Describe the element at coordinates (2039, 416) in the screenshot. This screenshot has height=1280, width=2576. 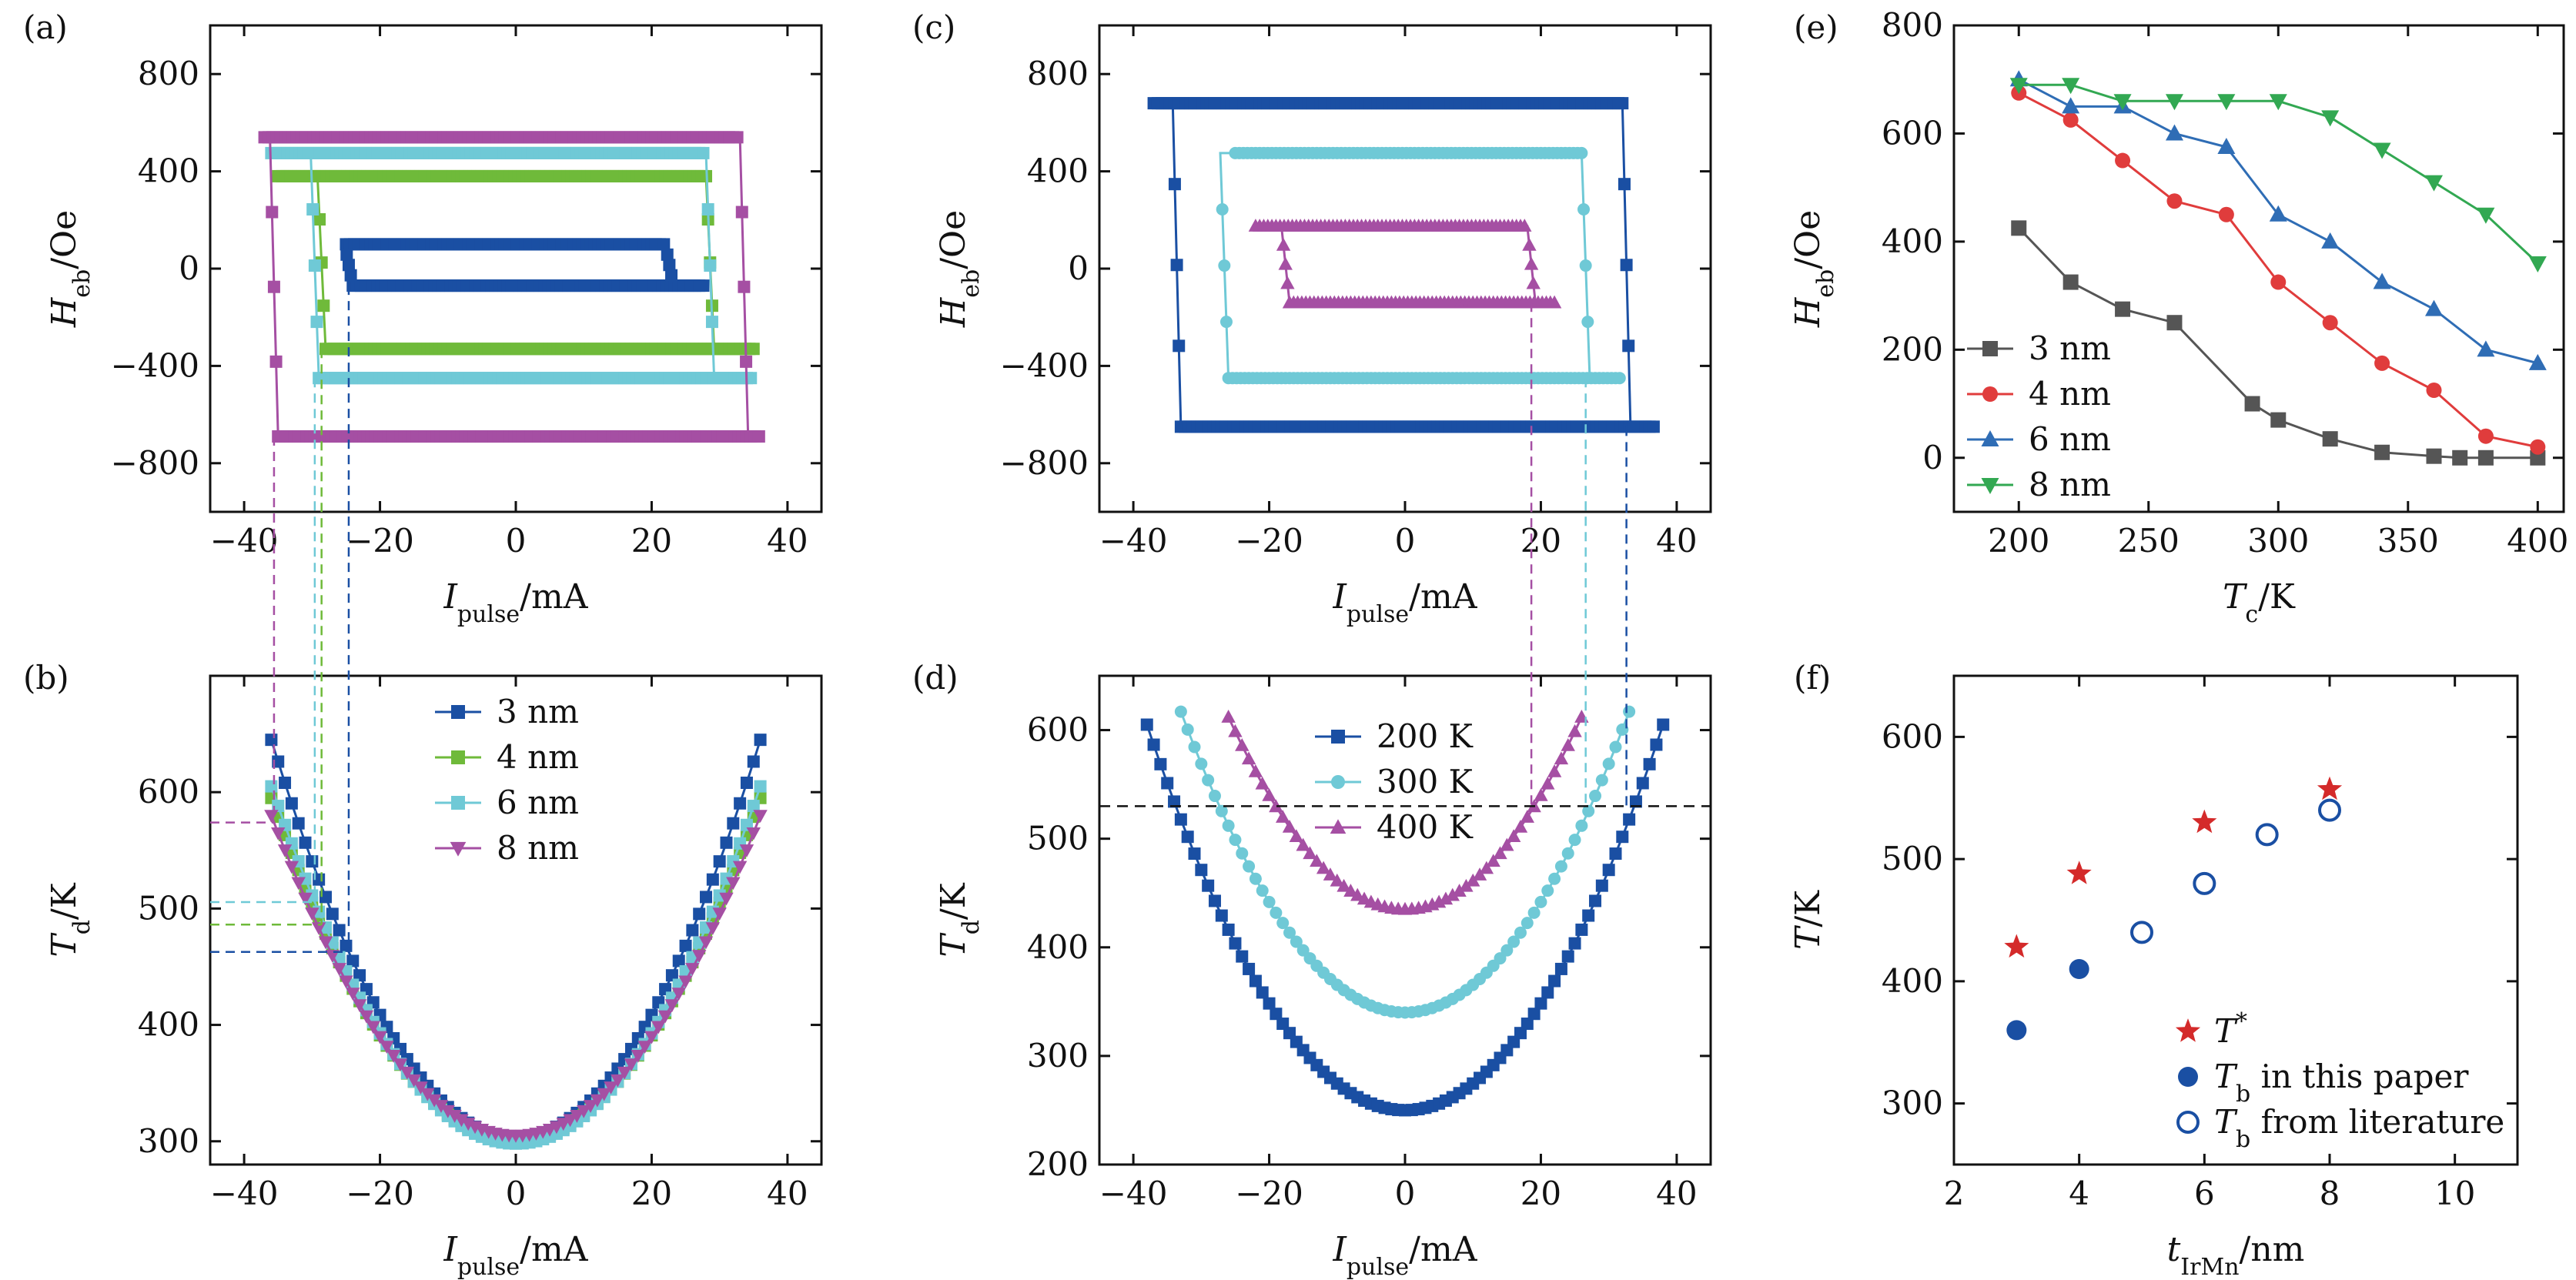
I see `legend: 3 nm 4 nm 6 nm 8 nm` at that location.